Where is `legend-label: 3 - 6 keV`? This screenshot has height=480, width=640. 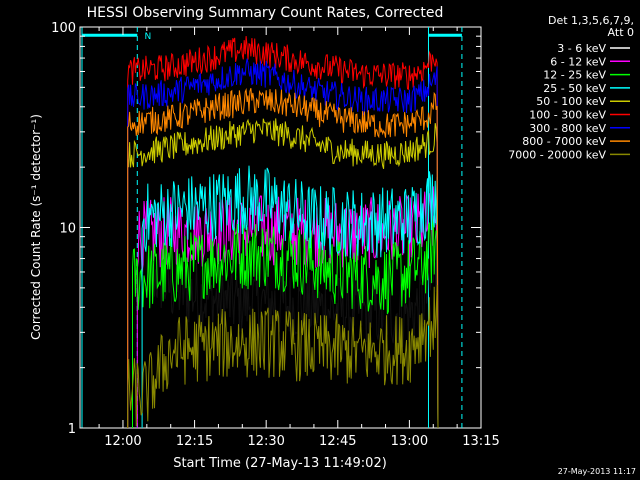 legend-label: 3 - 6 keV is located at coordinates (581, 48).